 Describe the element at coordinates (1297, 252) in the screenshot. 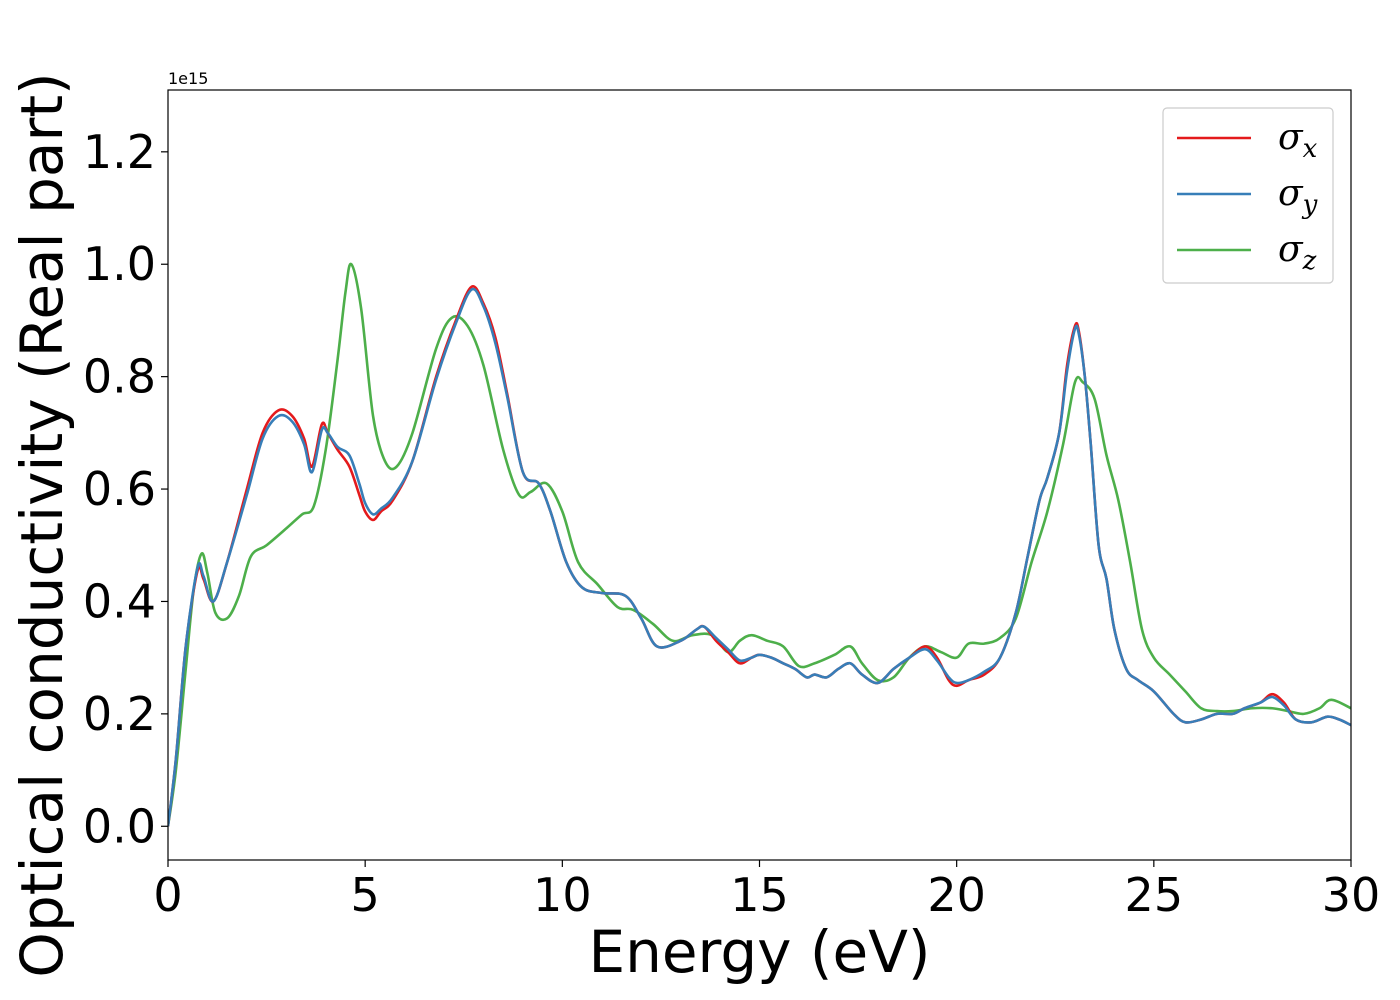

I see `legend-label-z: σz` at that location.